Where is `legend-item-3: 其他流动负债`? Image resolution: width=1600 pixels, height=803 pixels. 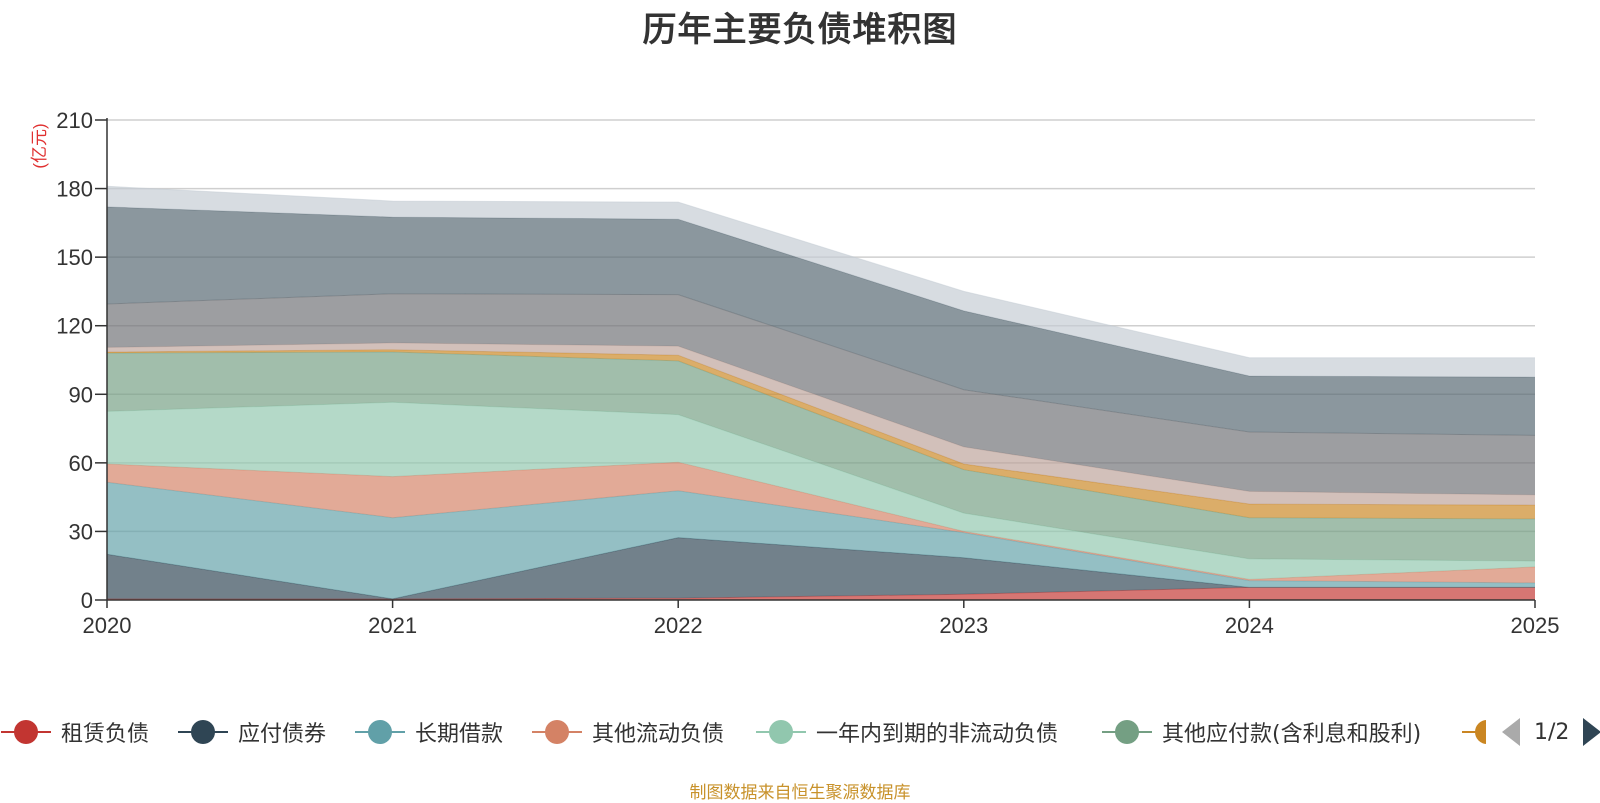 legend-item-3: 其他流动负债 is located at coordinates (628, 732).